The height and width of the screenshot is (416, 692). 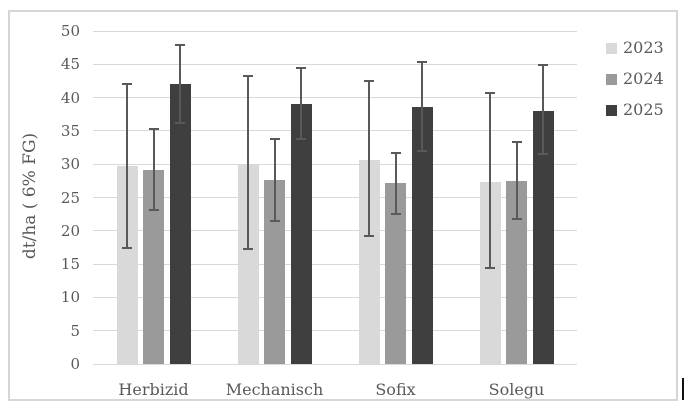 What do you see at coordinates (516, 272) in the screenshot?
I see `bar-solegu-2024` at bounding box center [516, 272].